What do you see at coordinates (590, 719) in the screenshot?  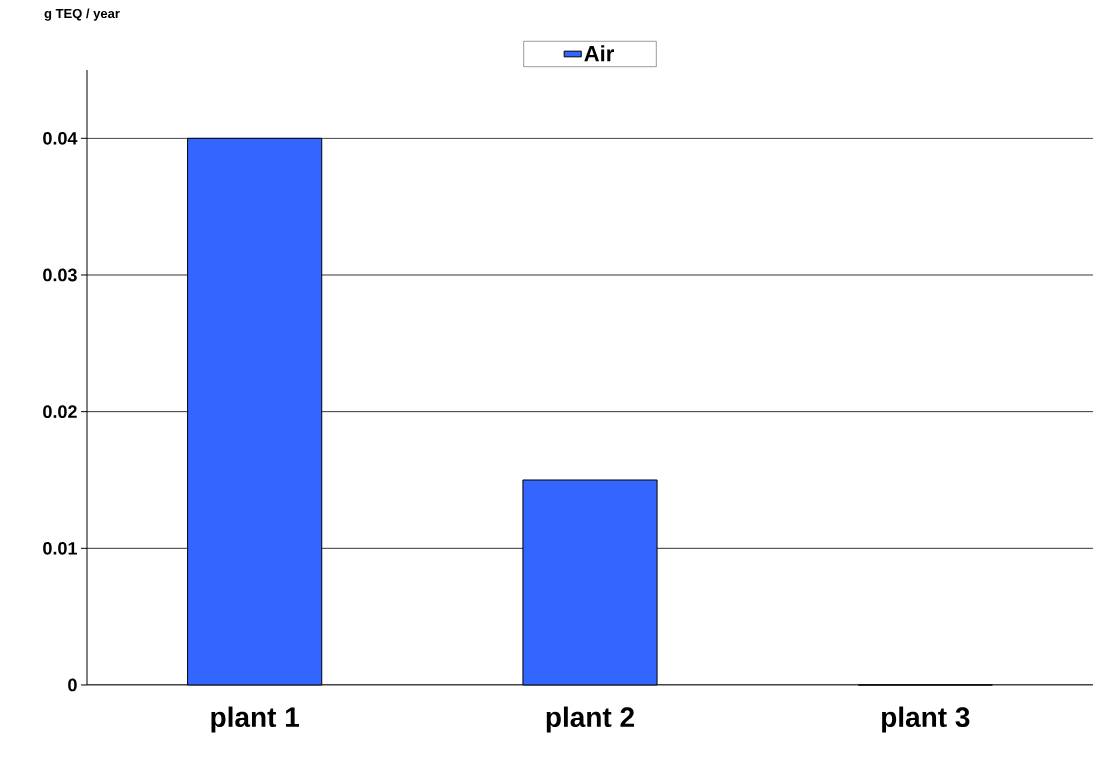 I see `x-tick-label: plant 2` at bounding box center [590, 719].